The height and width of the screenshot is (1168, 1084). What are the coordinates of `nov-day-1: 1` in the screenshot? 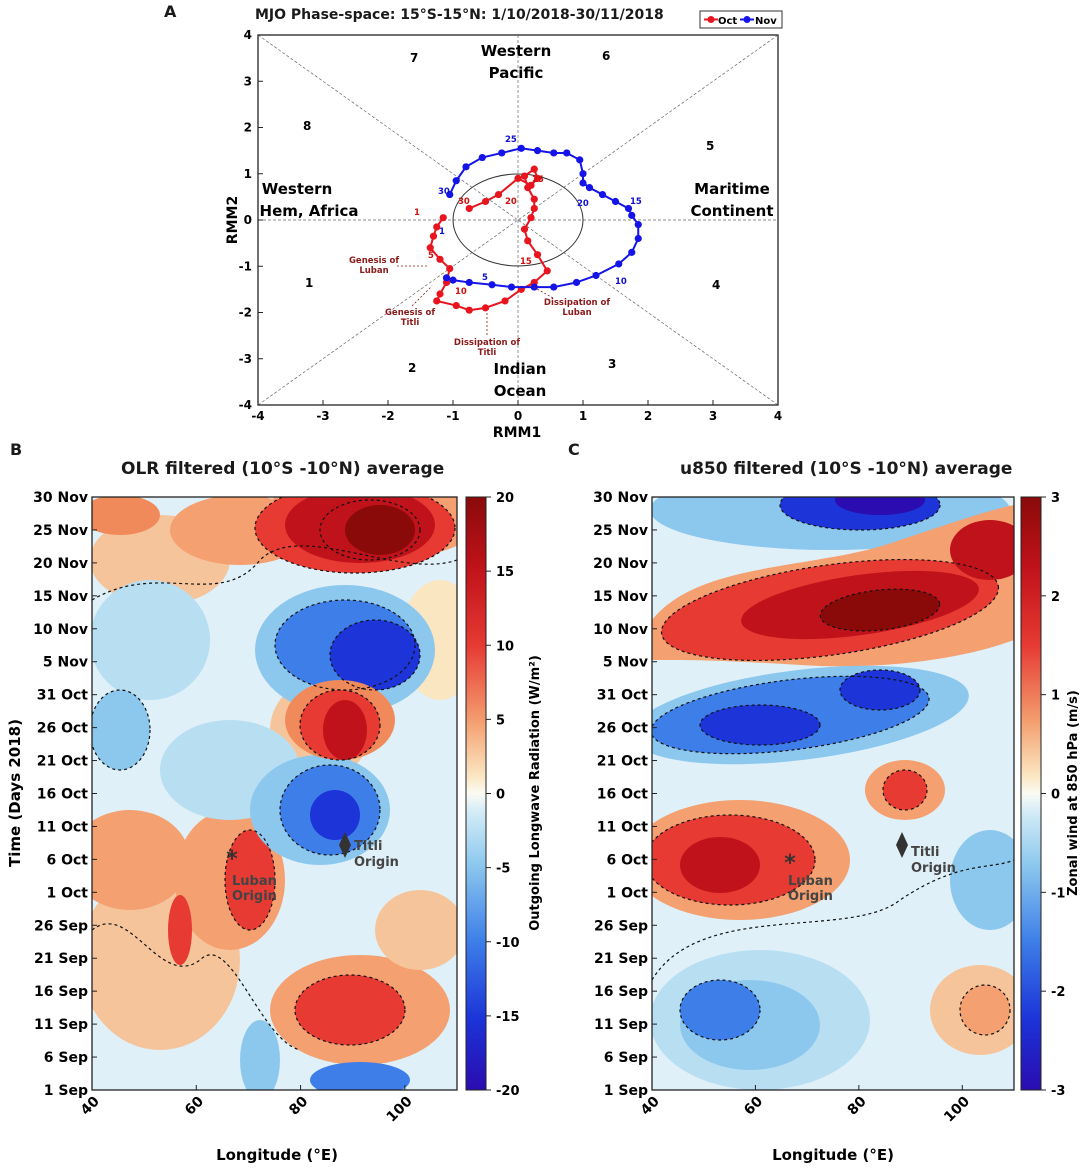 It's located at (442, 232).